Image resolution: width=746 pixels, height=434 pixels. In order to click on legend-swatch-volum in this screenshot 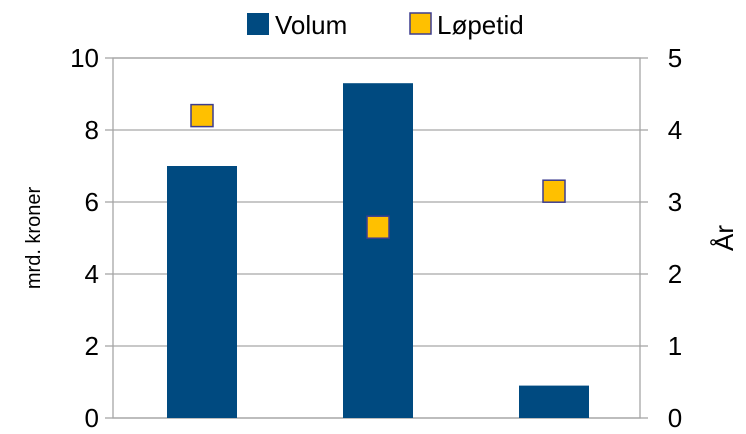, I will do `click(258, 24)`.